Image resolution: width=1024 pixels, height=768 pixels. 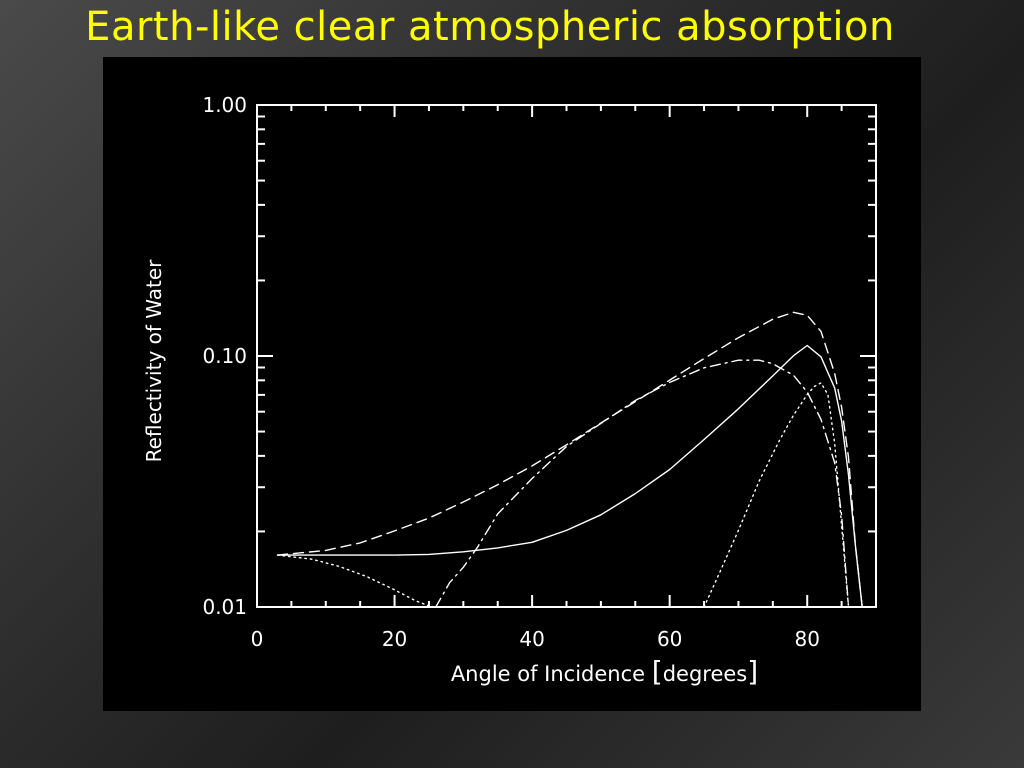 I want to click on y-tick-label: 1.00, so click(x=224, y=105).